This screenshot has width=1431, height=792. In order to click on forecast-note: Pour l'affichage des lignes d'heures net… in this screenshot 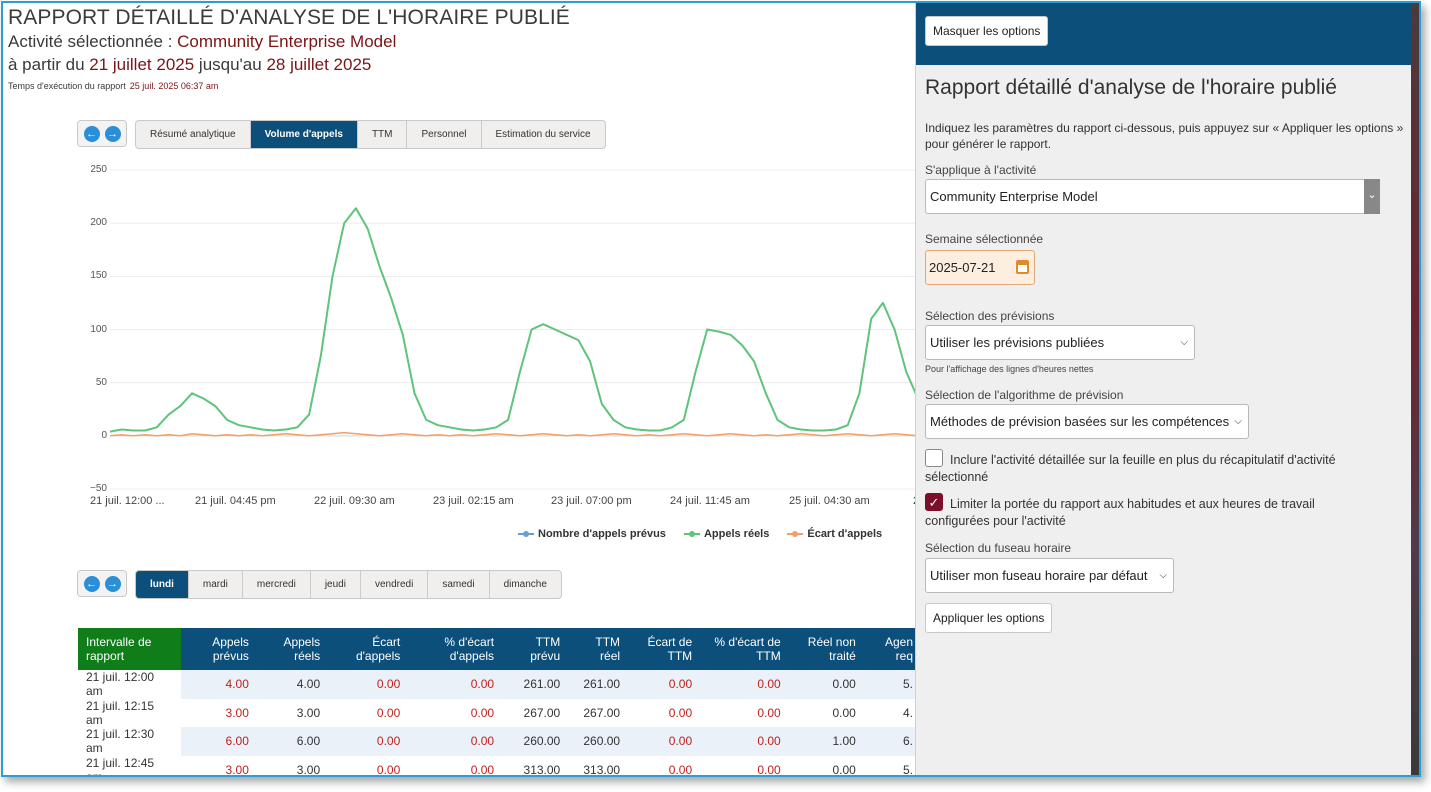, I will do `click(1009, 369)`.